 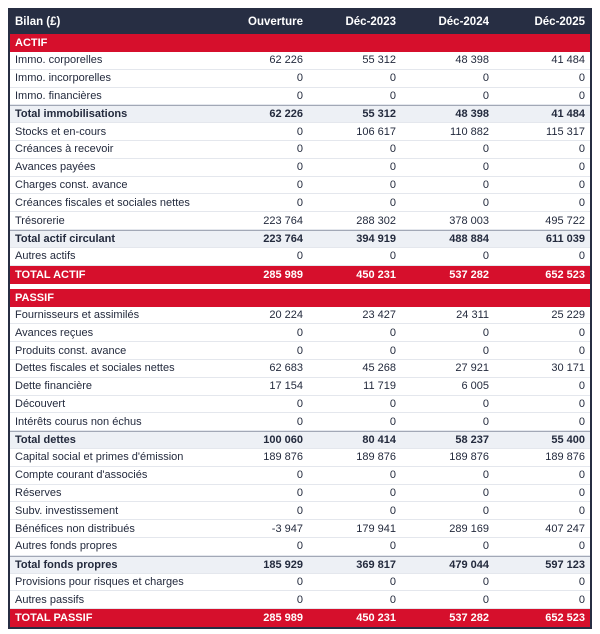 What do you see at coordinates (300, 493) in the screenshot?
I see `table-row: Réserves 0 0 0 0` at bounding box center [300, 493].